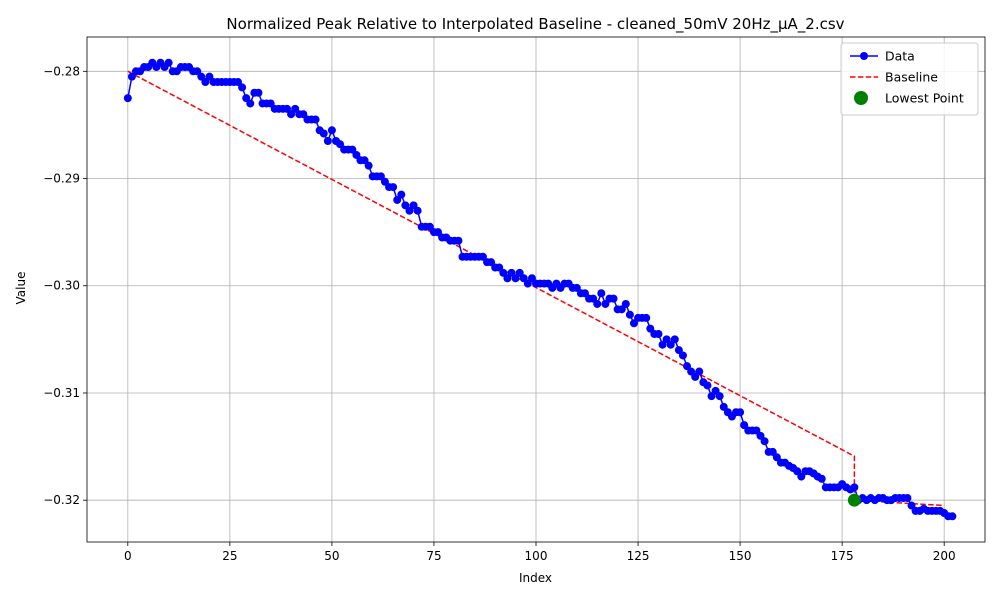  What do you see at coordinates (21, 288) in the screenshot?
I see `y-axis-label: Value` at bounding box center [21, 288].